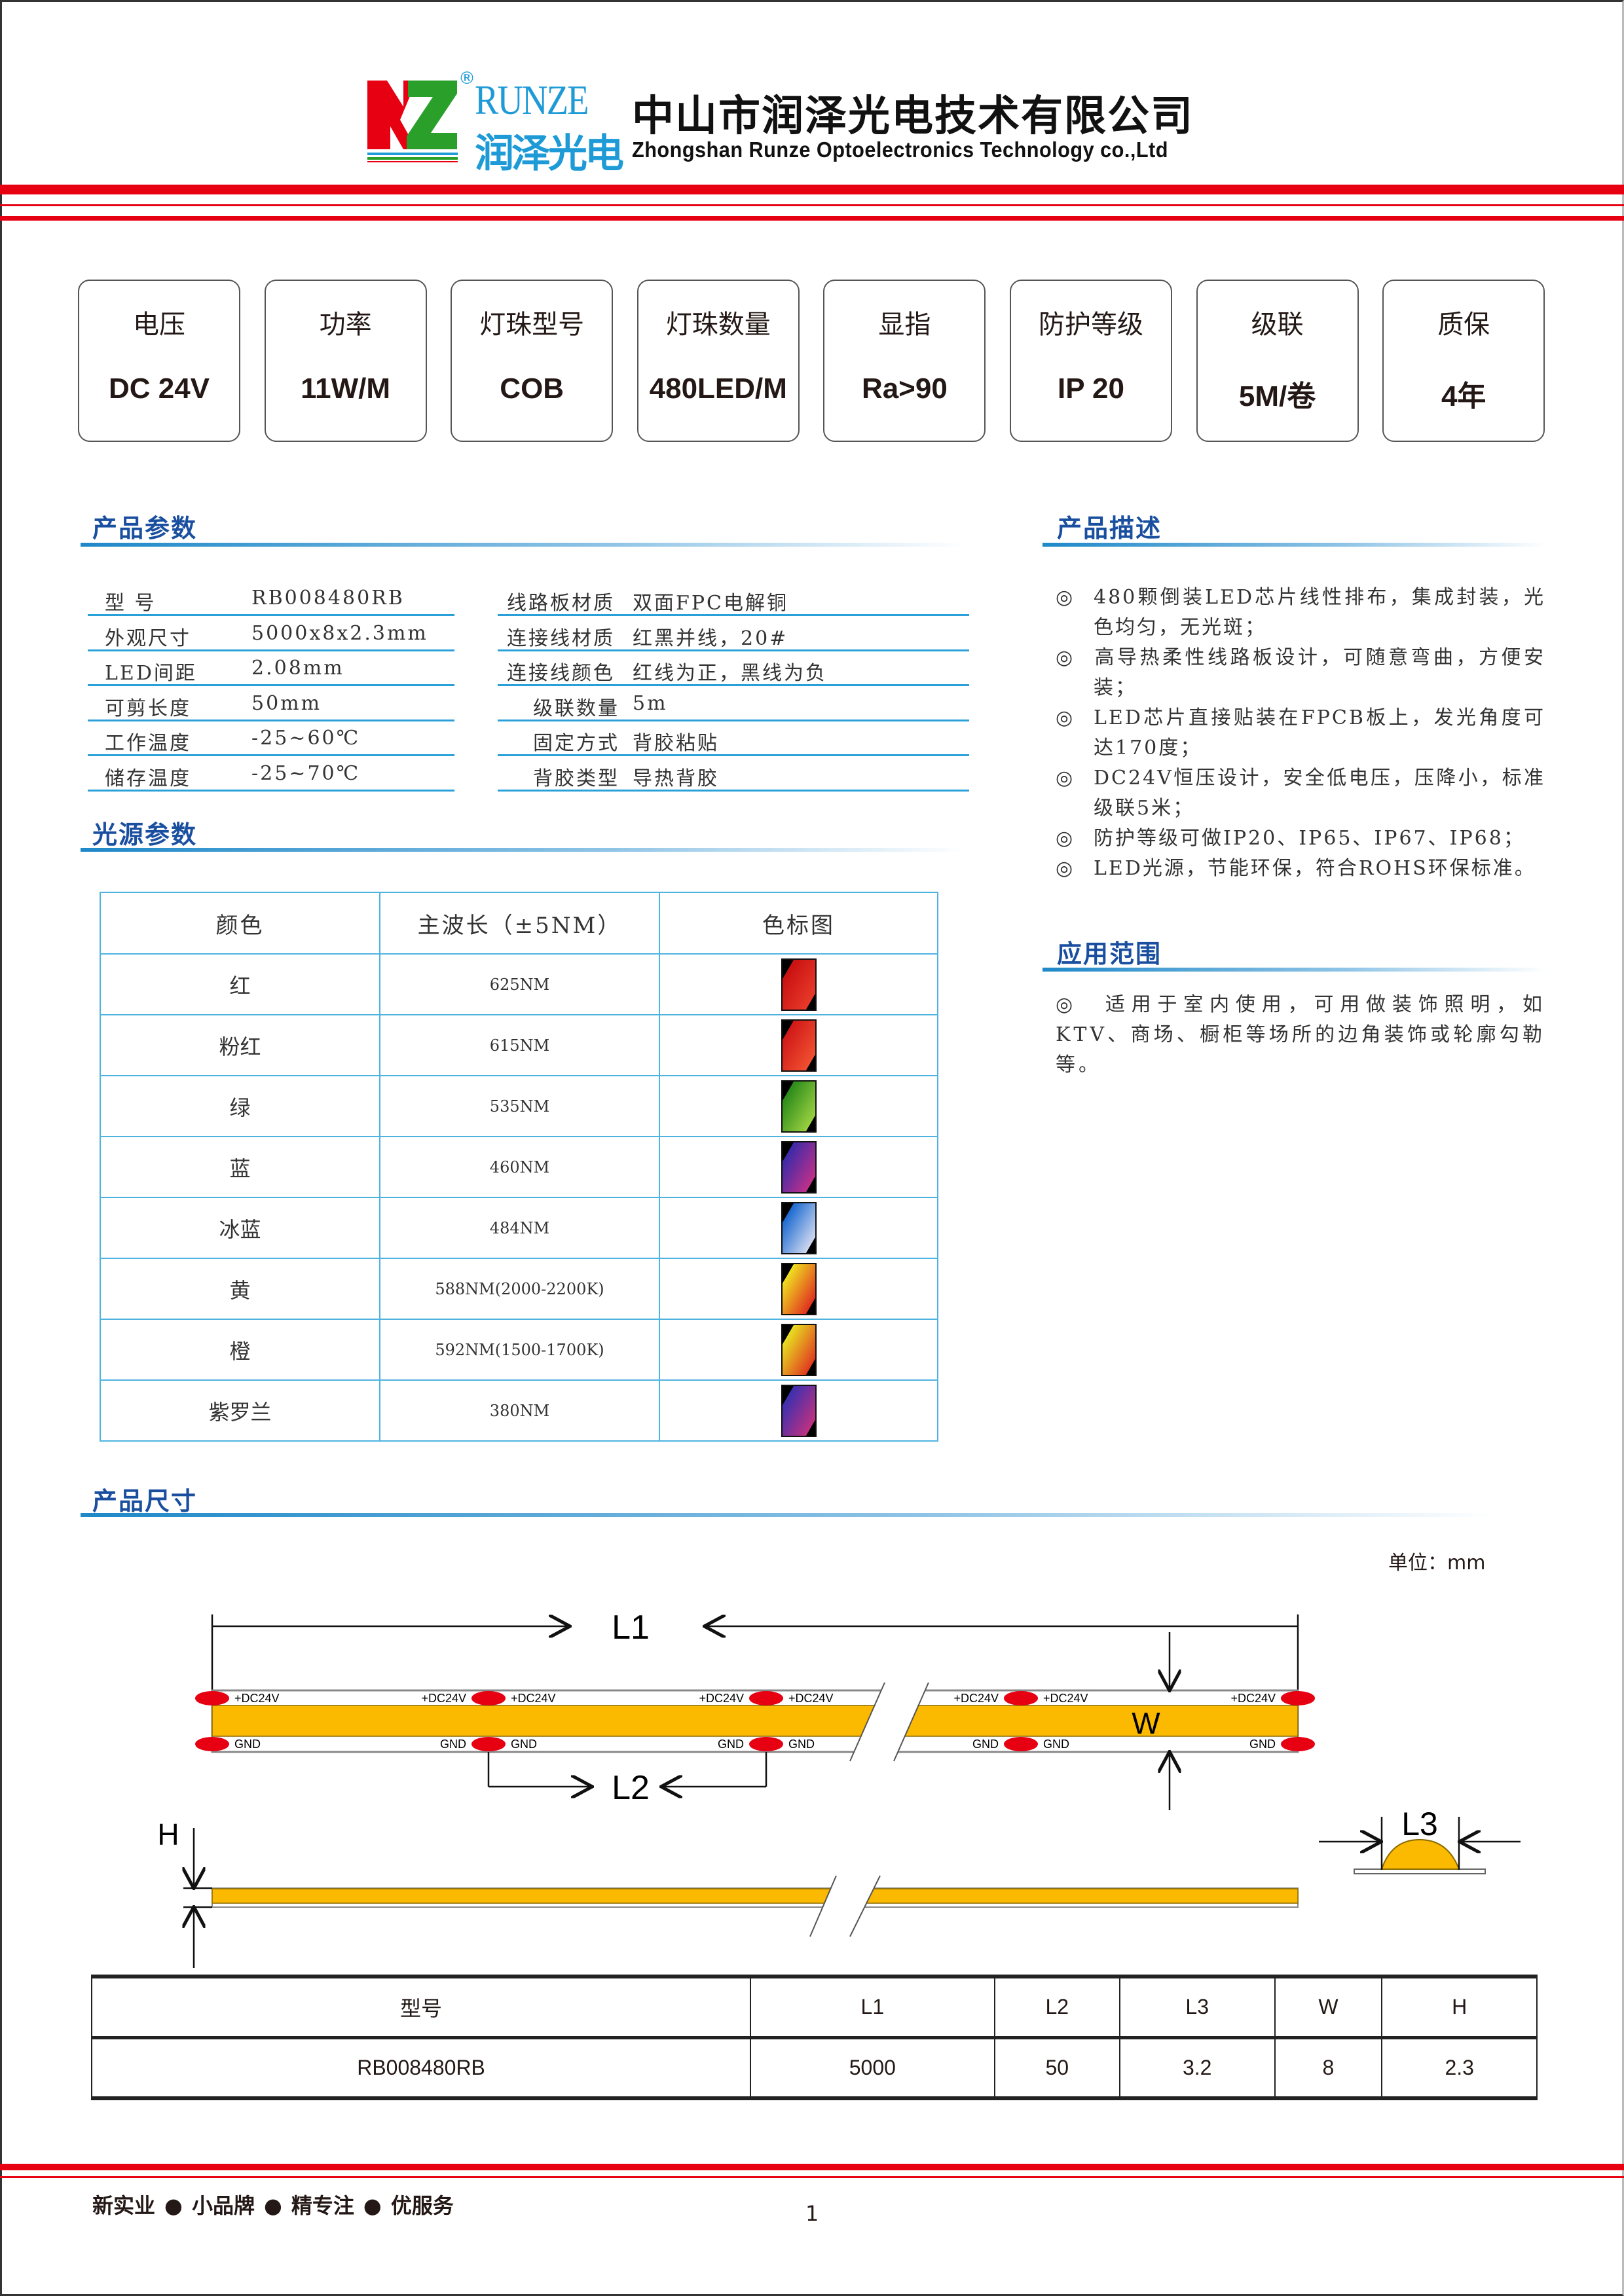 This screenshot has width=1624, height=2296. What do you see at coordinates (1056, 2068) in the screenshot?
I see `dim-value: 50` at bounding box center [1056, 2068].